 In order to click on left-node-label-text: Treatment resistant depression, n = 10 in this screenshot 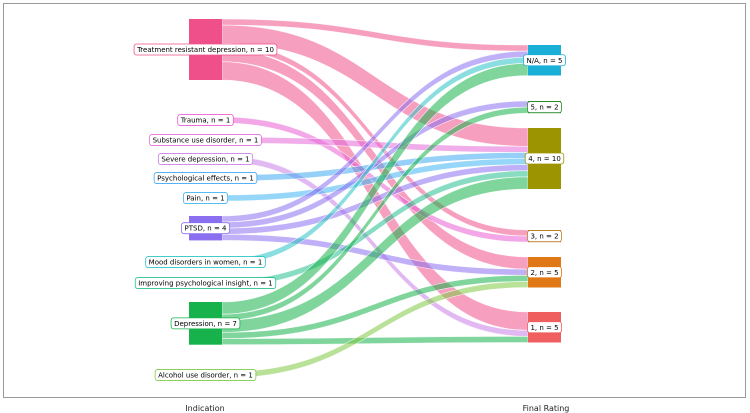, I will do `click(205, 50)`.